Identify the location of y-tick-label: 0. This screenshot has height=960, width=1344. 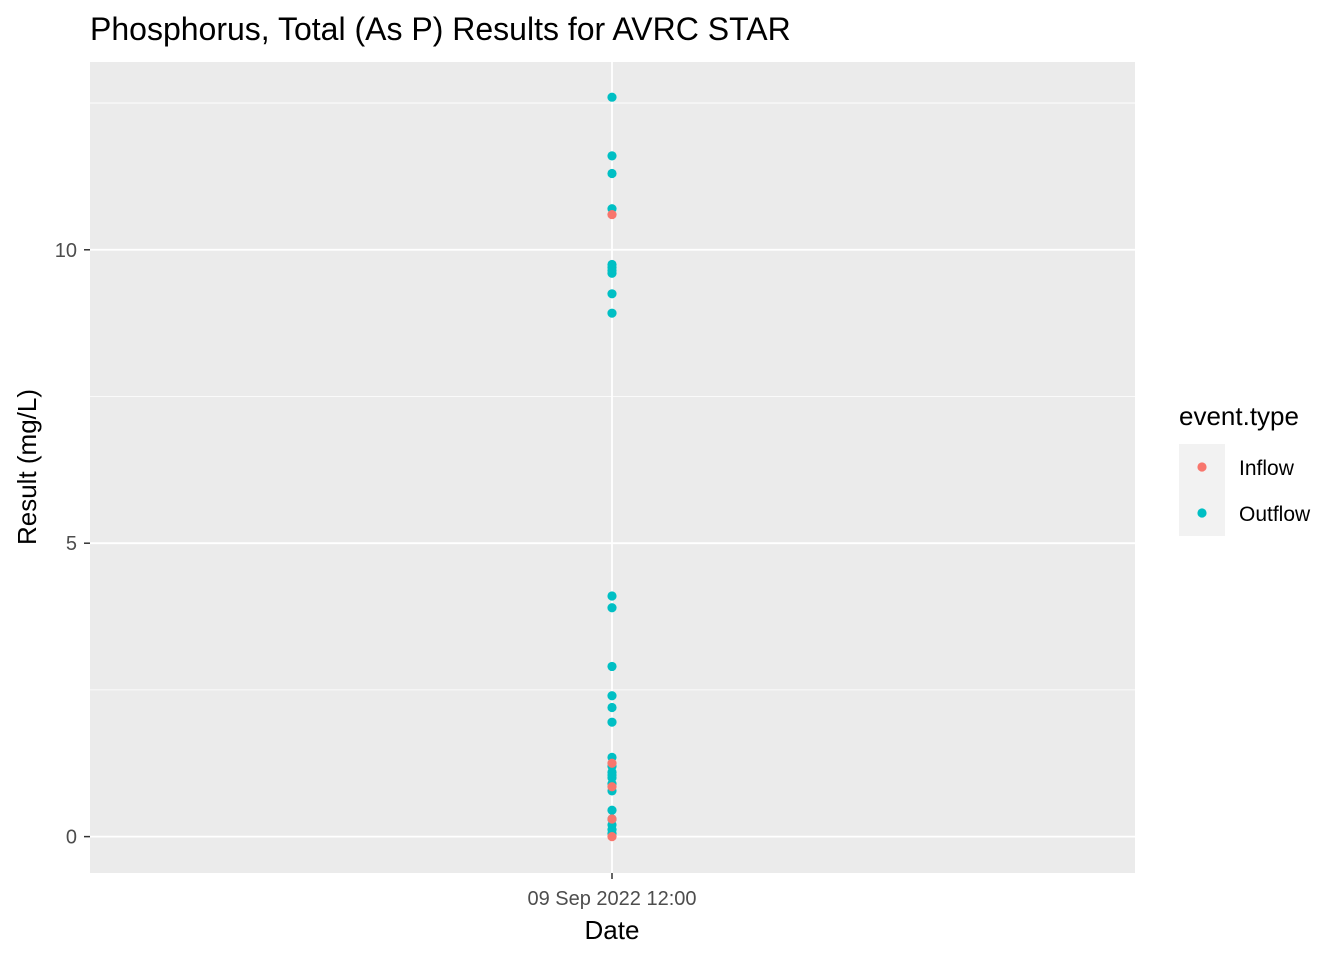
(71, 838).